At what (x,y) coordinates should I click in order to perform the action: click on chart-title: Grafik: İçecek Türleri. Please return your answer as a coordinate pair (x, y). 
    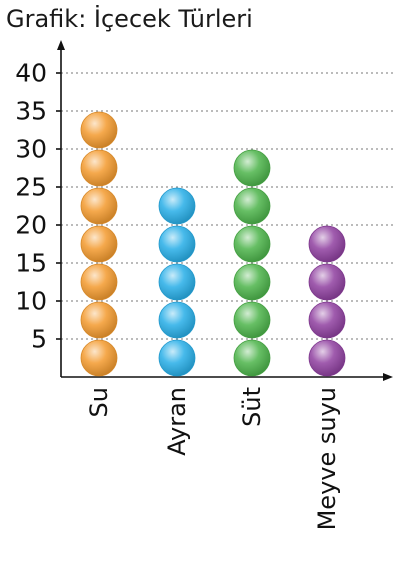
    Looking at the image, I should click on (129, 18).